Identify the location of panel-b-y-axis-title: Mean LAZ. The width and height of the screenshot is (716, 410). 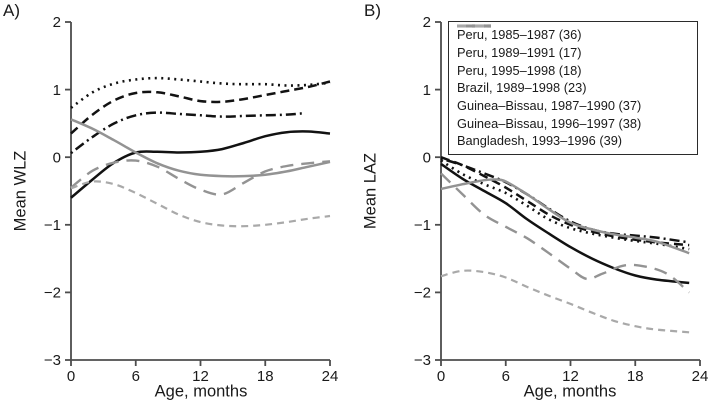
(370, 191).